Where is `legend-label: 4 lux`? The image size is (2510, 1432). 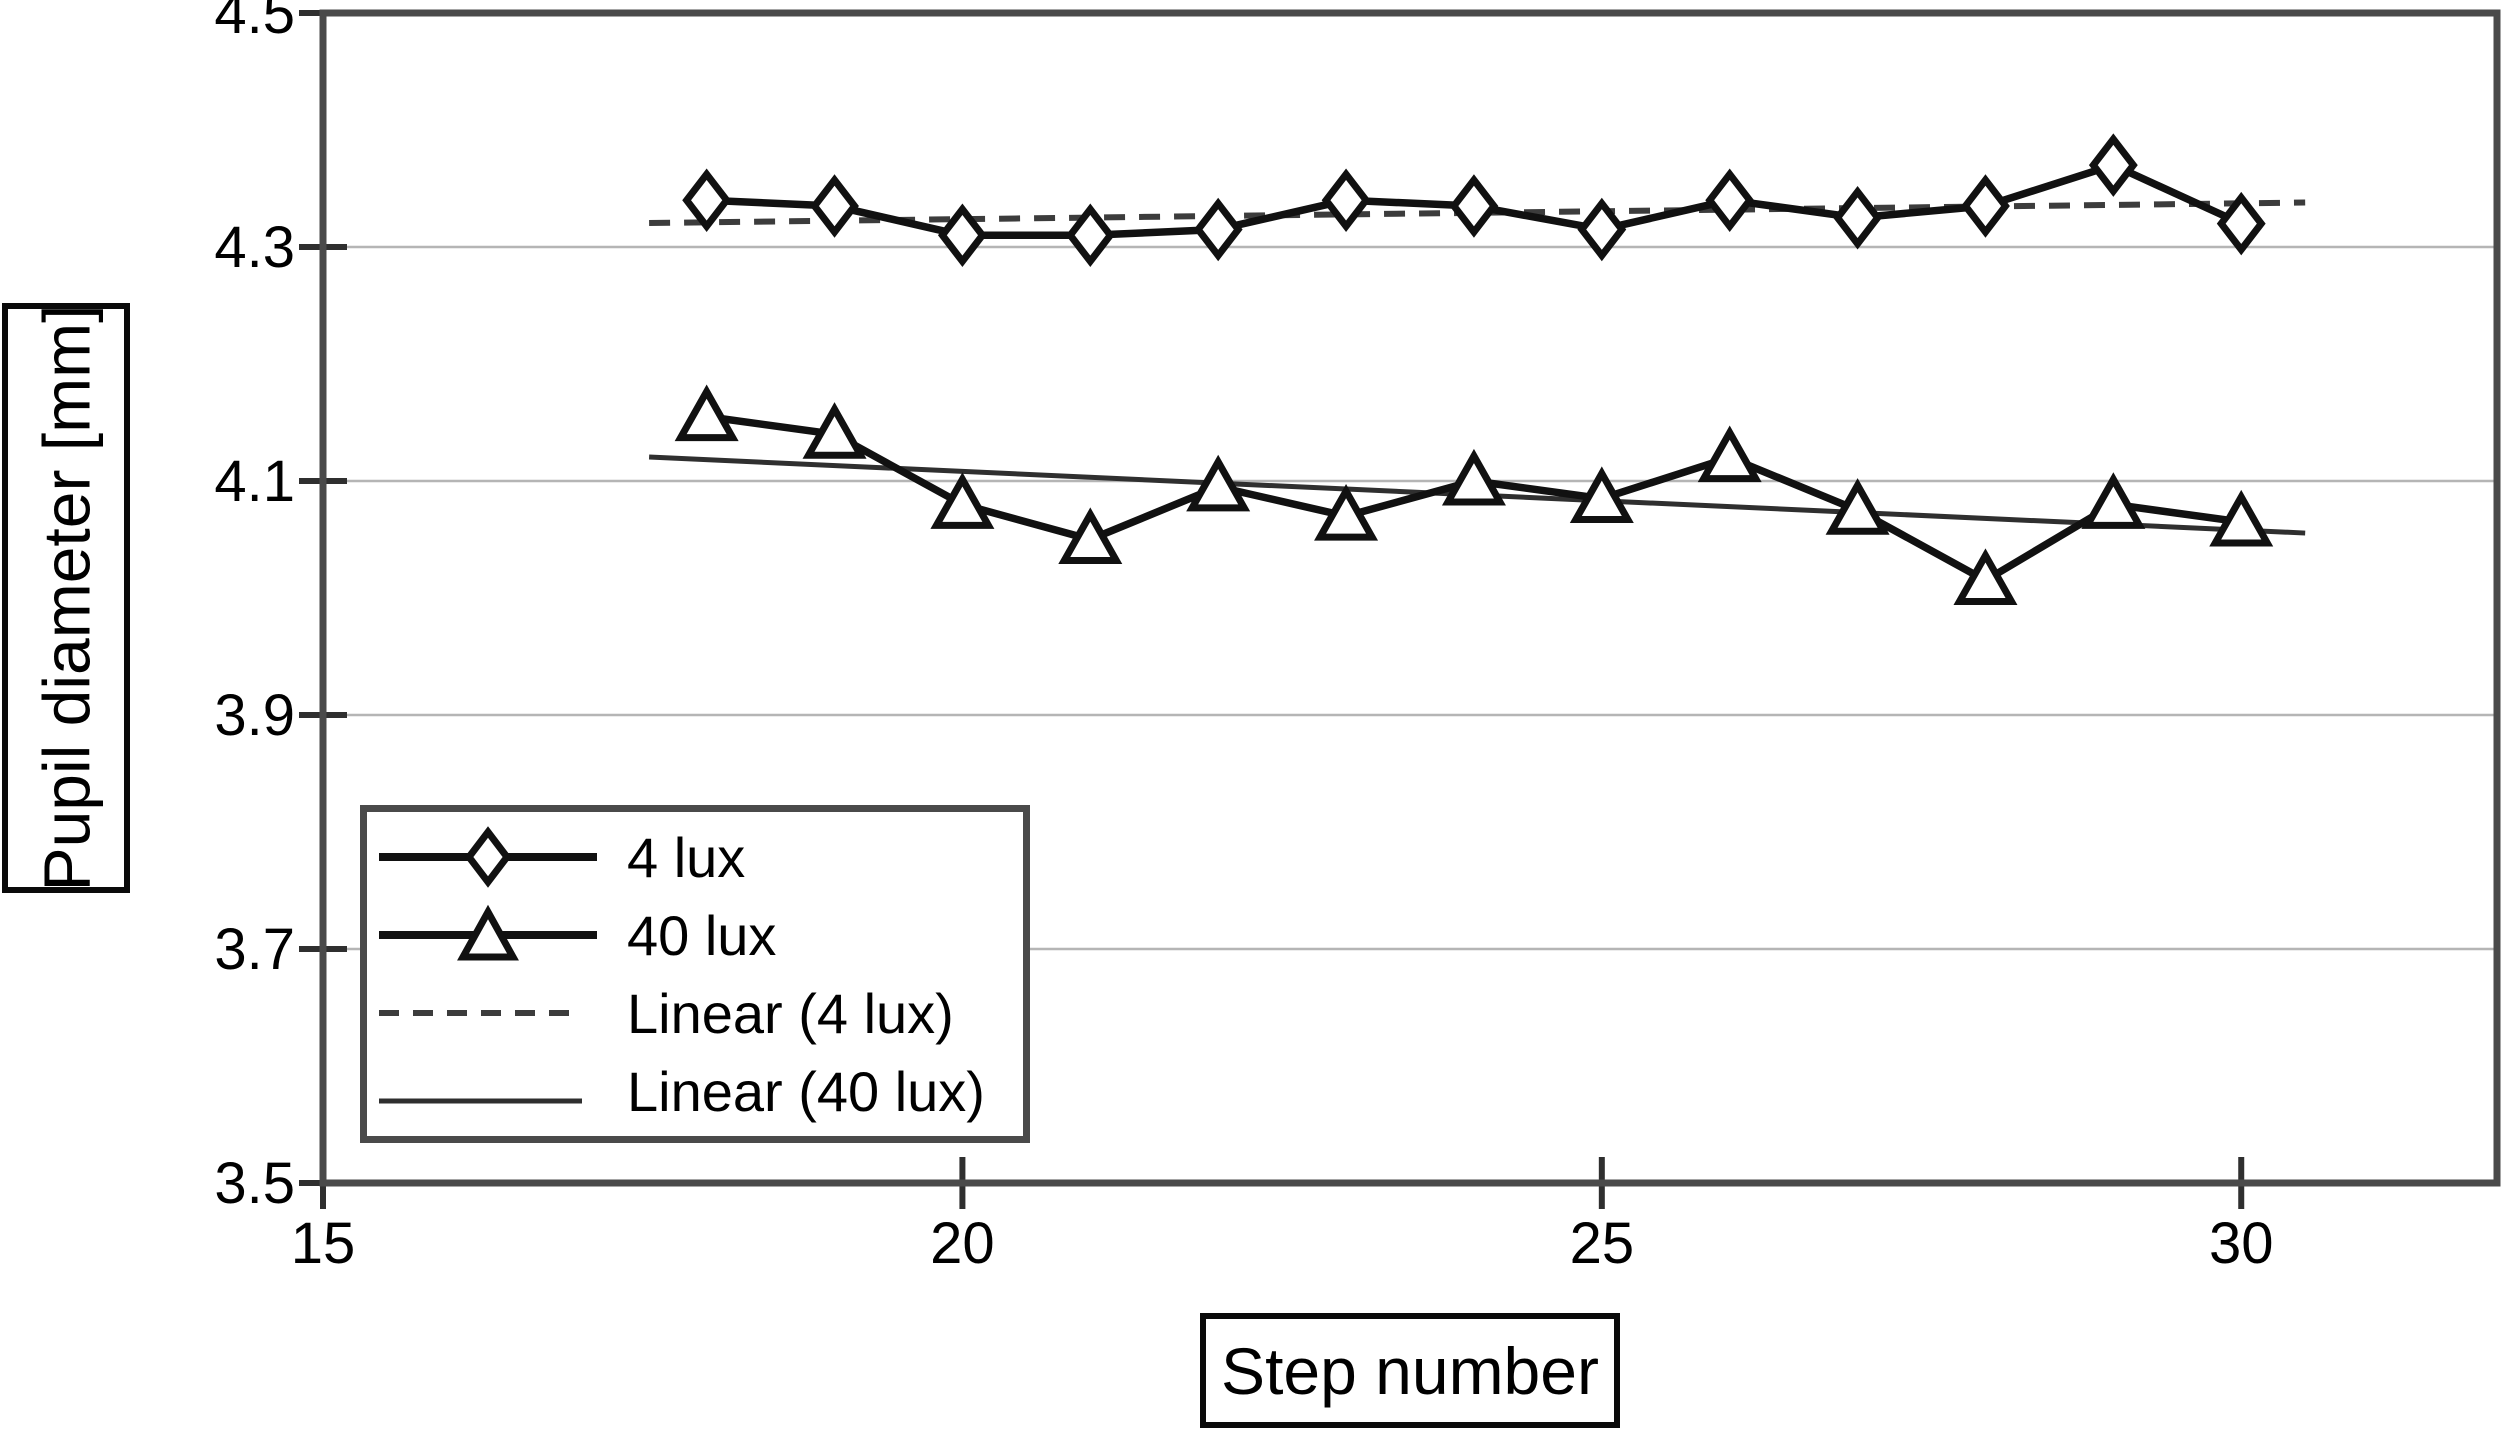
legend-label: 4 lux is located at coordinates (686, 857).